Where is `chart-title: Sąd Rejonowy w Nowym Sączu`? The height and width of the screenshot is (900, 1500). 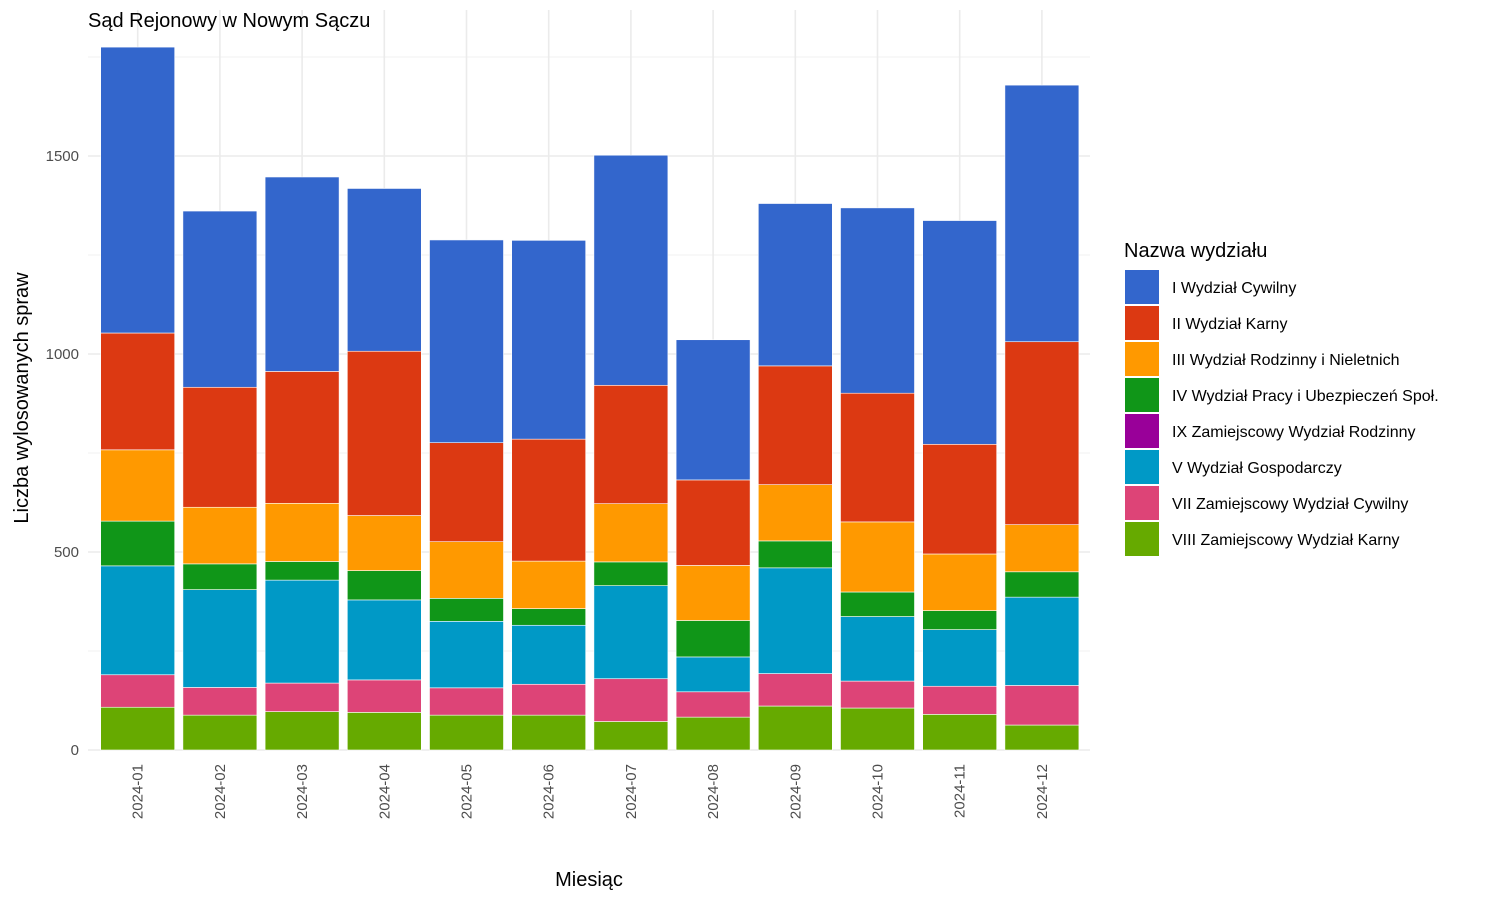
chart-title: Sąd Rejonowy w Nowym Sączu is located at coordinates (229, 21).